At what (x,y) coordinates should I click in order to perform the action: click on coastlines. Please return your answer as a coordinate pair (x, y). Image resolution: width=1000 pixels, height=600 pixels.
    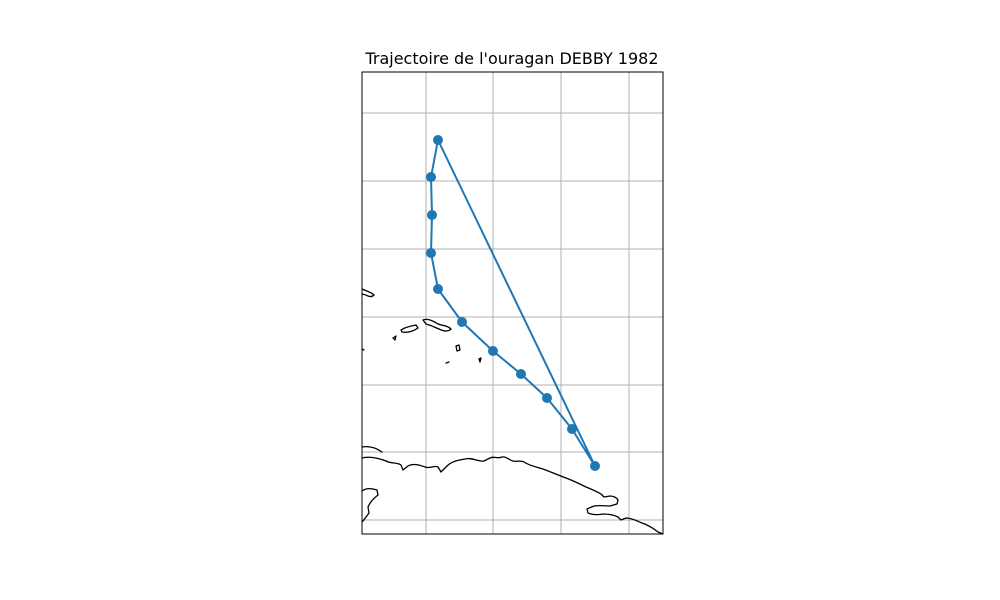
    Looking at the image, I should click on (512, 411).